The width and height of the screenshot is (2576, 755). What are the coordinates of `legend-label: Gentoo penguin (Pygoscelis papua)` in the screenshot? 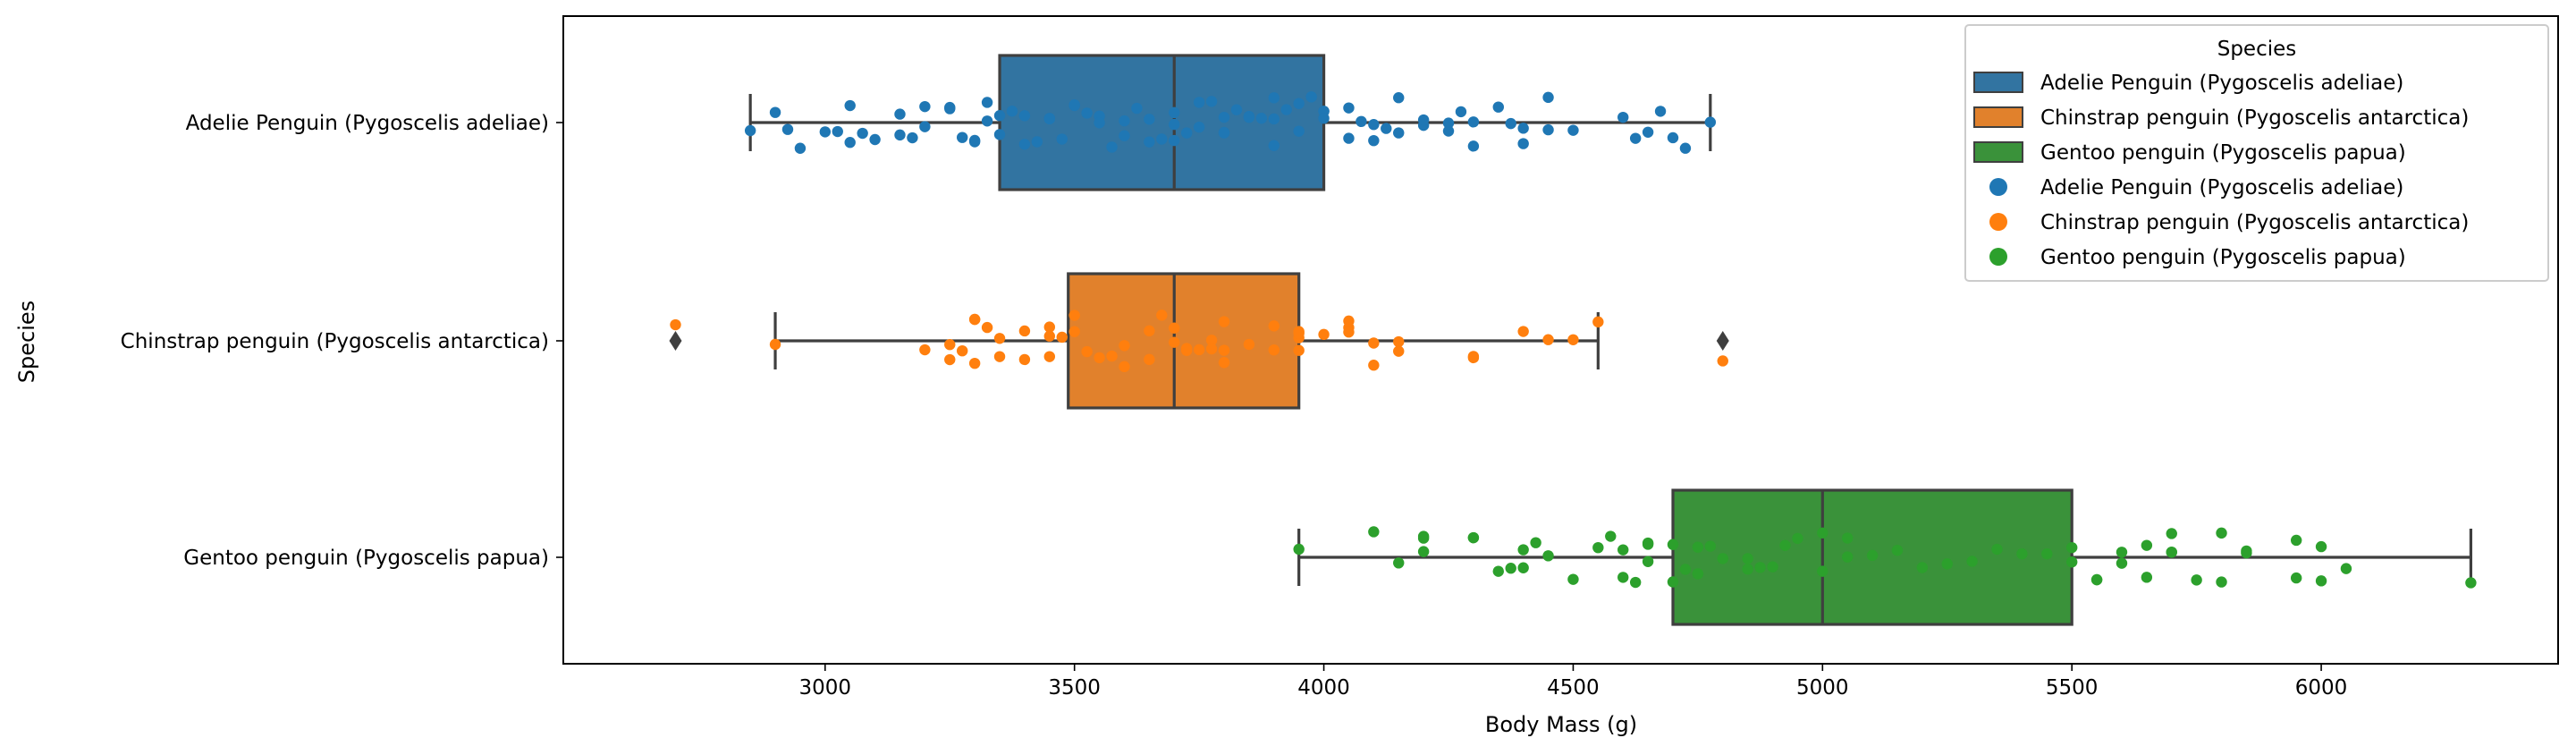 It's located at (2223, 153).